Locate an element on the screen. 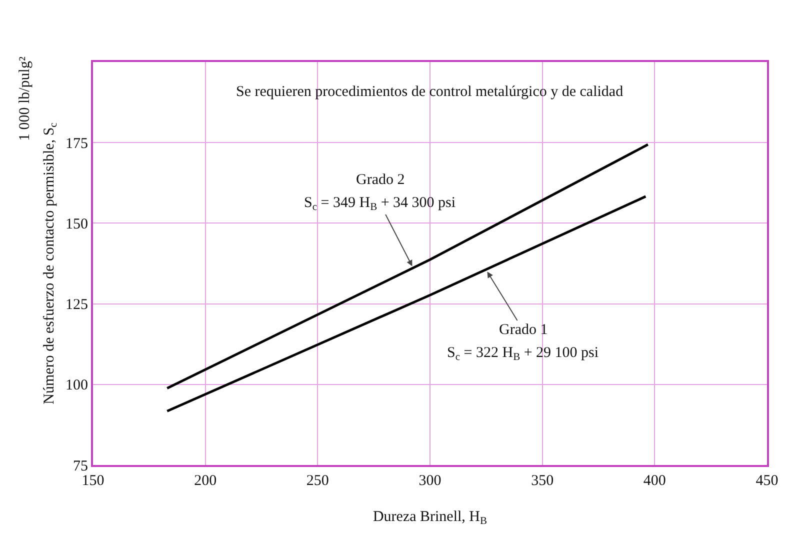 The width and height of the screenshot is (785, 537). annotation: Grado 2 is located at coordinates (380, 180).